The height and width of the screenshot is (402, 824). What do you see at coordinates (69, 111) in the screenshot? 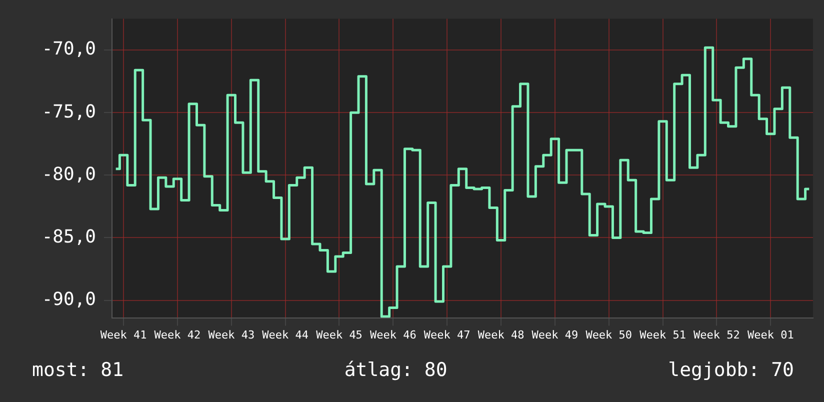
I see `y-tick-label: -75,0` at bounding box center [69, 111].